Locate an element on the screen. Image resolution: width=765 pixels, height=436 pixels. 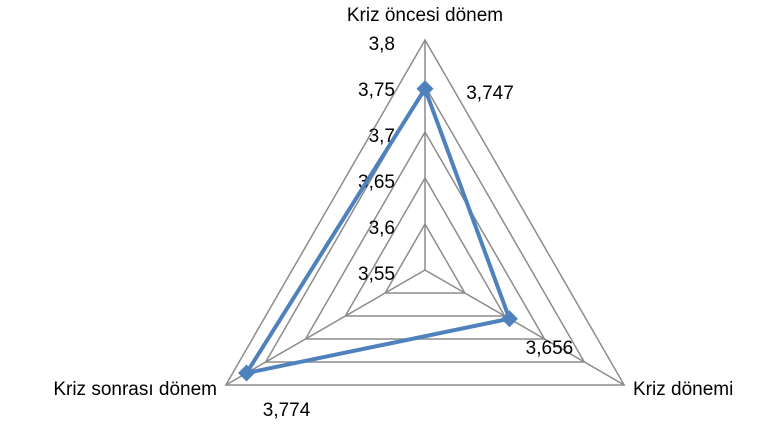
y-tick-label: 3,55 is located at coordinates (376, 274).